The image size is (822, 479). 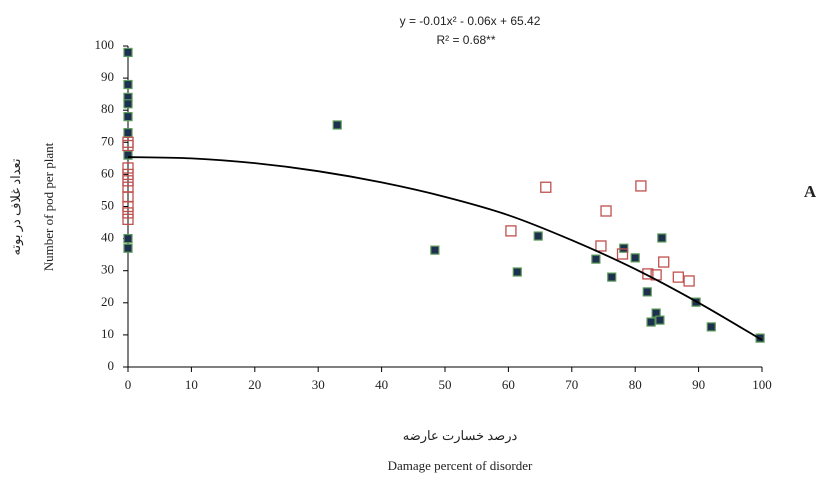 I want to click on r-squared: R² = 0.68**, so click(x=465, y=40).